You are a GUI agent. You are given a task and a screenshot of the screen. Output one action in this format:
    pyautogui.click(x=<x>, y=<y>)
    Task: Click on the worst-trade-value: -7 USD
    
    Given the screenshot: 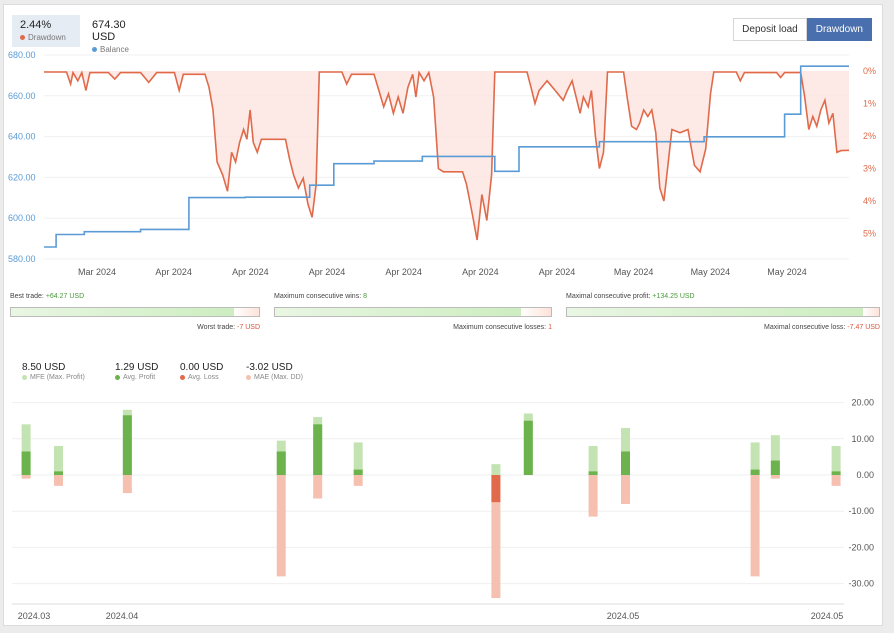 What is the action you would take?
    pyautogui.click(x=248, y=327)
    